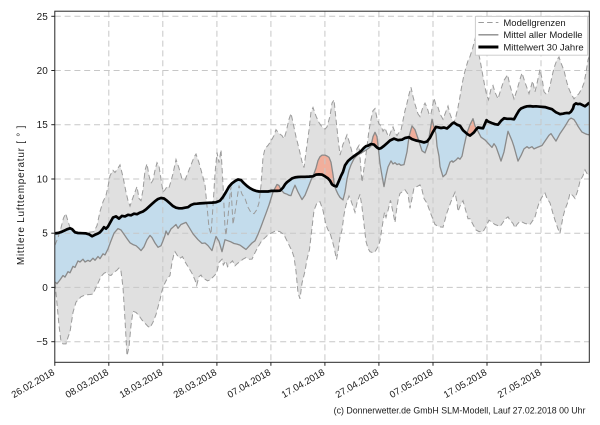 This screenshot has height=425, width=600. Describe the element at coordinates (21, 195) in the screenshot. I see `svg-text: Mittlere Lufttemperatur [ ° ]` at that location.